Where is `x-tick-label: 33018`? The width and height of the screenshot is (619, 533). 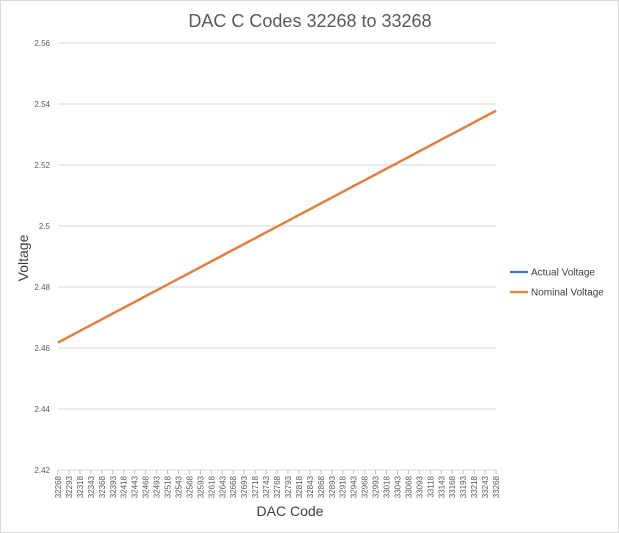
x-tick-label: 33018 is located at coordinates (387, 486).